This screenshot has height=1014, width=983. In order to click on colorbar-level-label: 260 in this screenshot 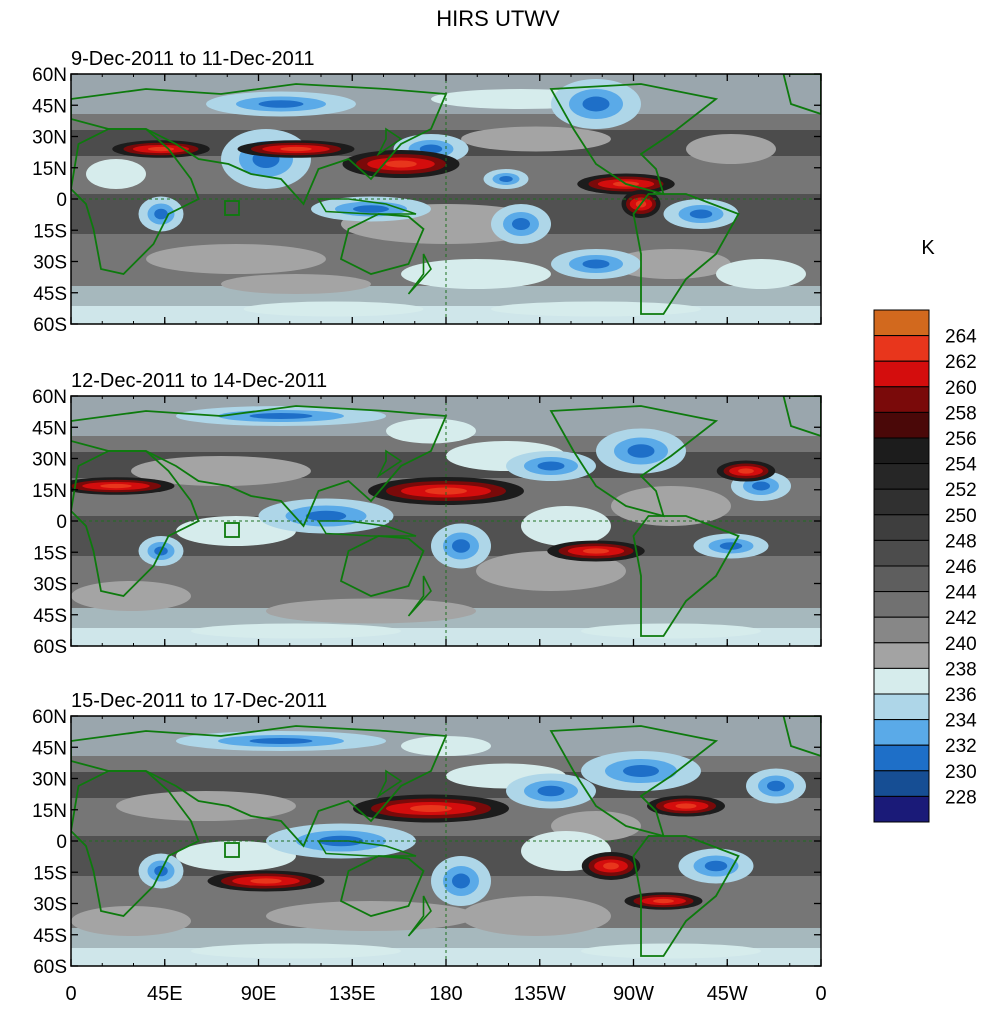, I will do `click(961, 388)`.